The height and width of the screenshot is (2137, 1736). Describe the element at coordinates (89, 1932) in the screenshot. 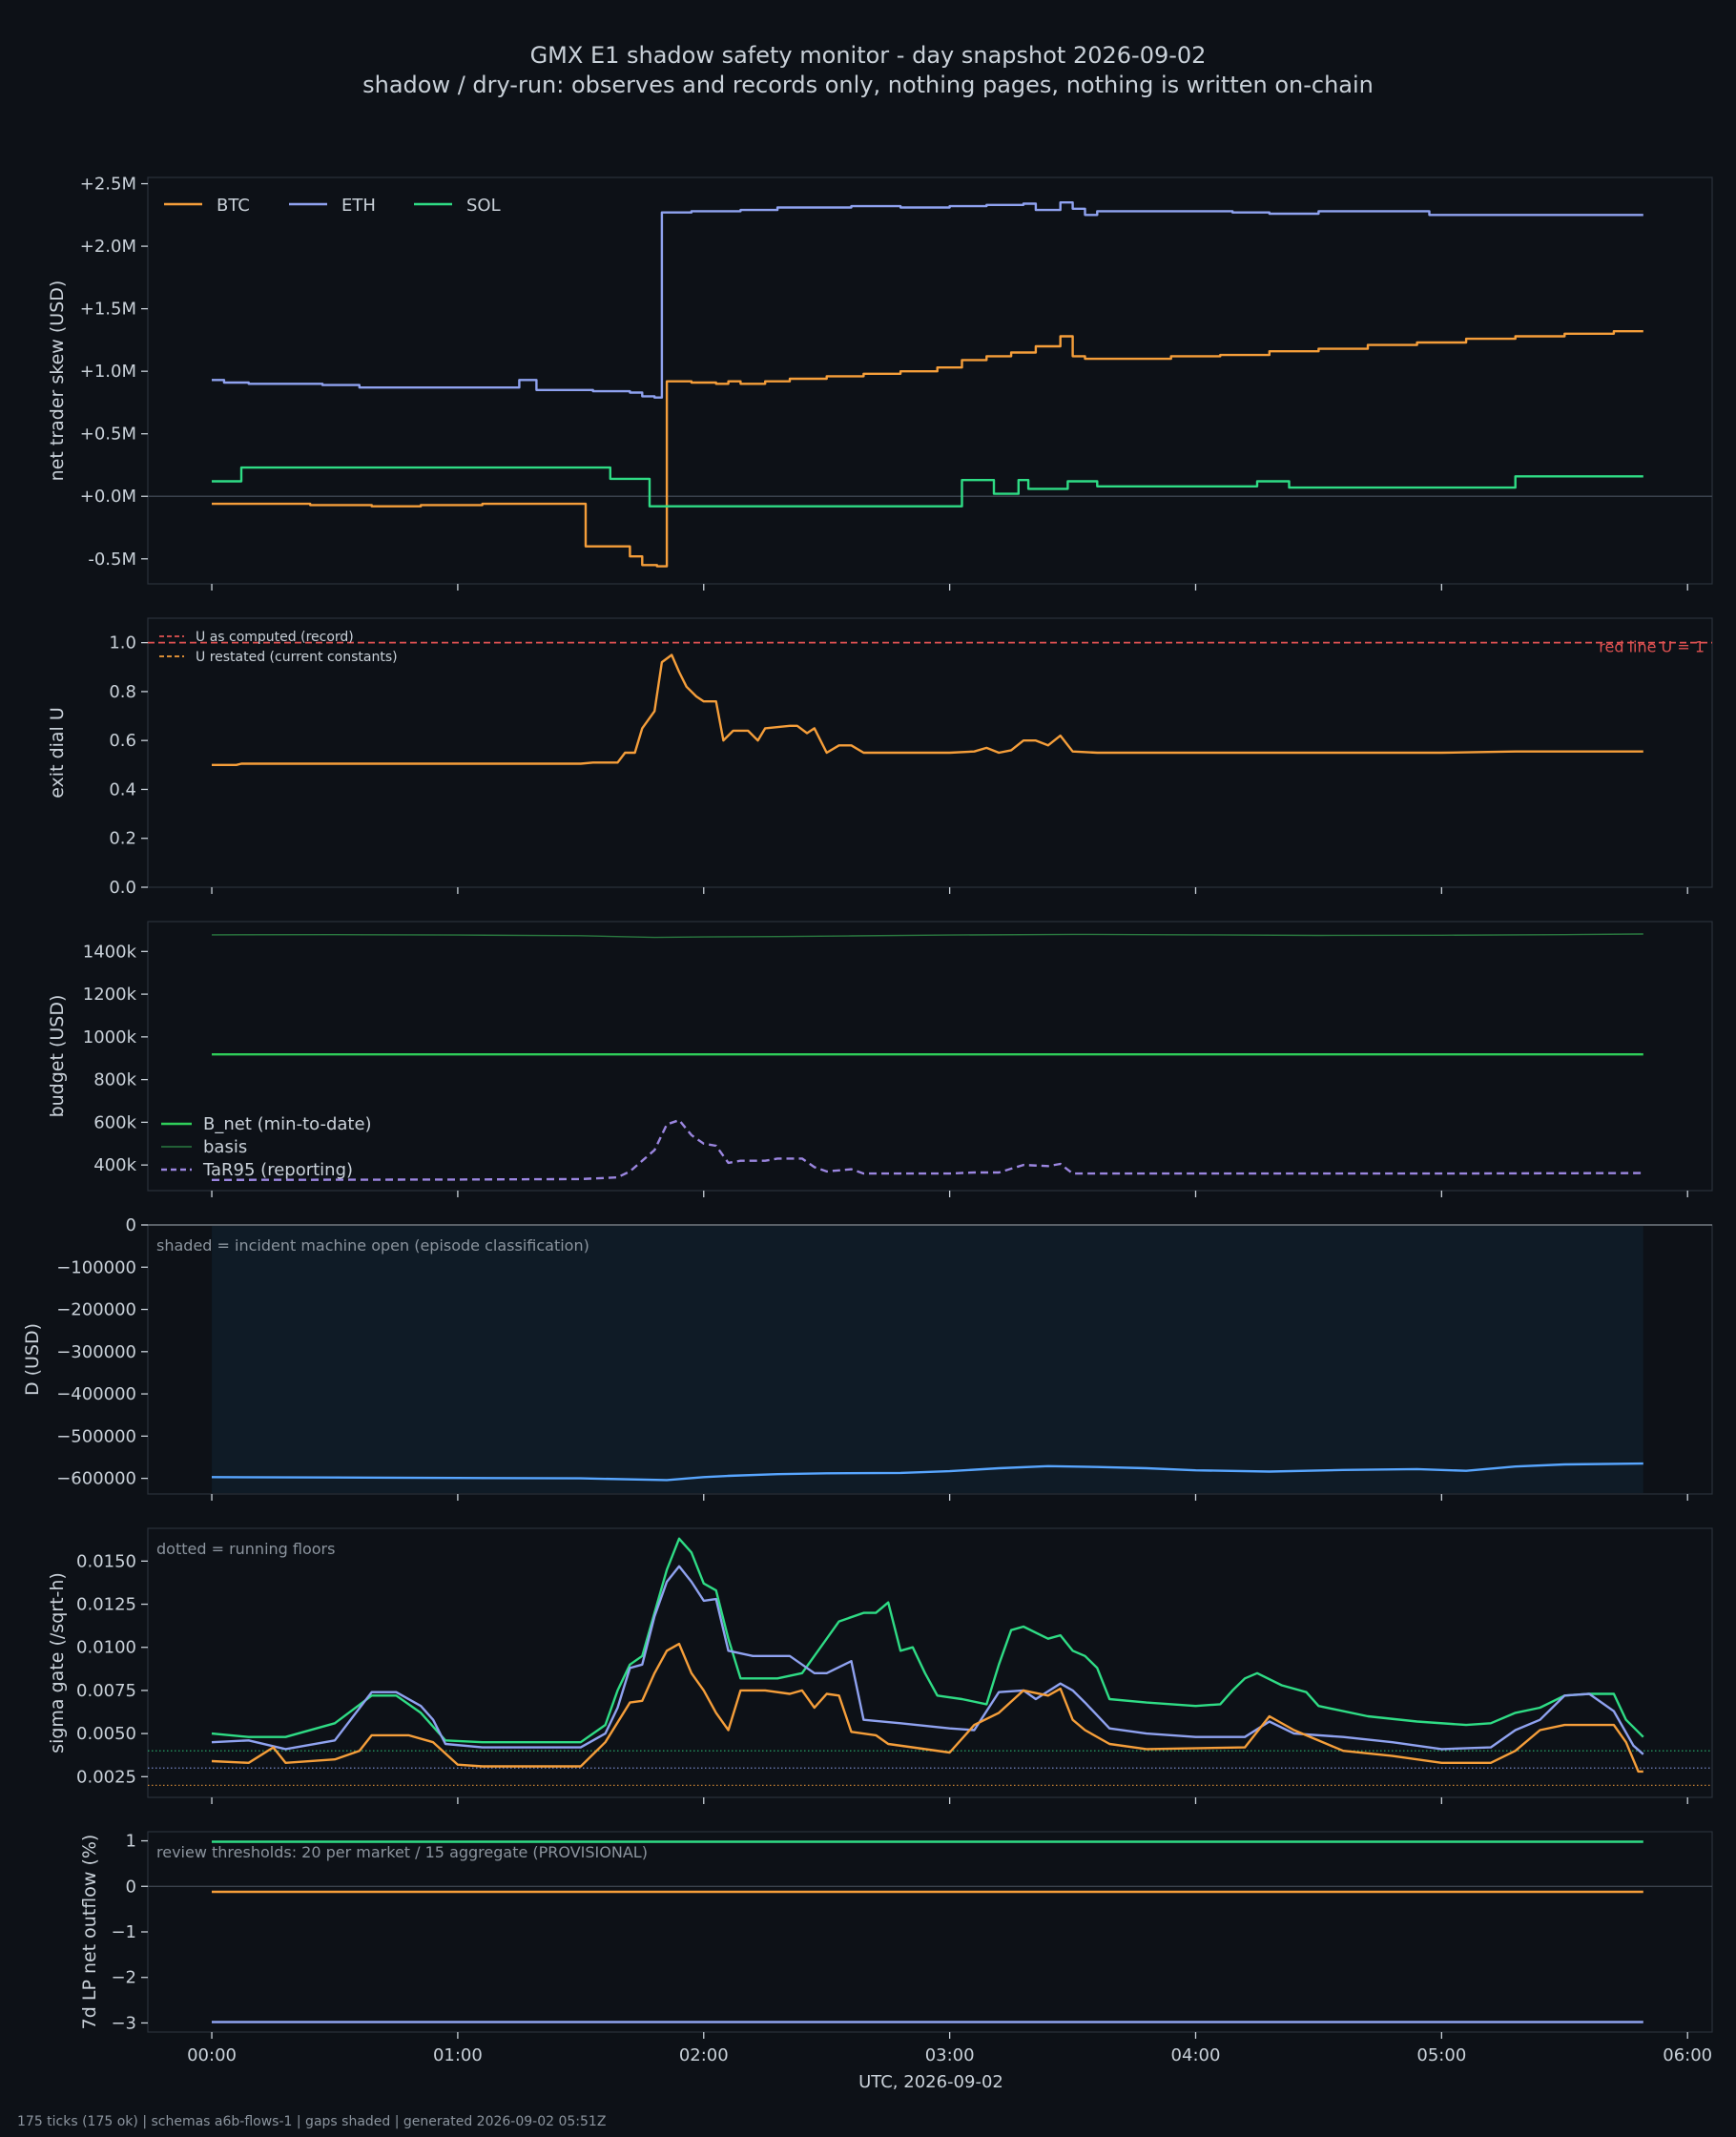

I see `y-axis-label: 7d LP net outflow (%)` at that location.